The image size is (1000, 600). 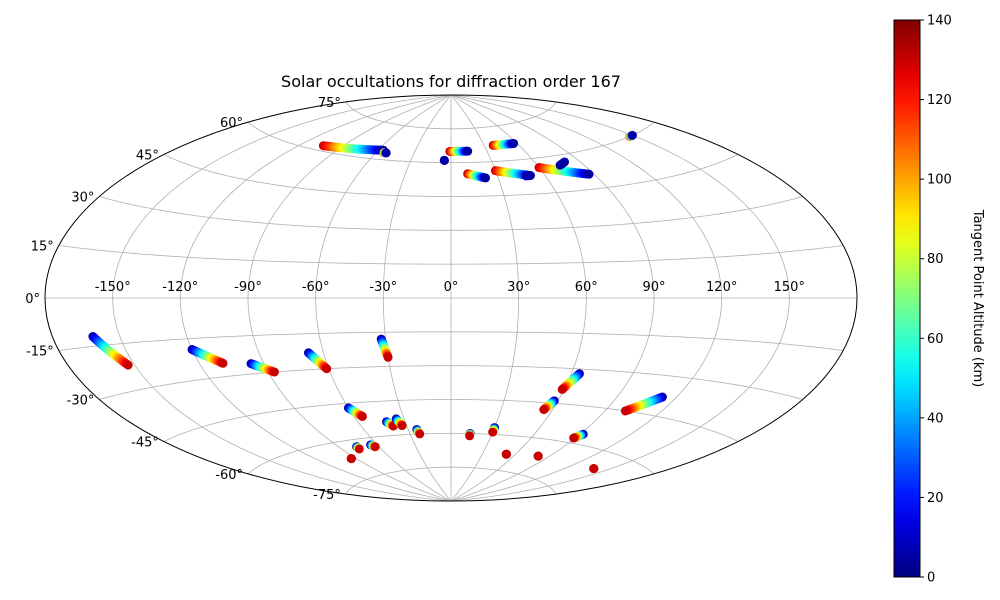 I want to click on lat-tick-label: 60°, so click(x=231, y=123).